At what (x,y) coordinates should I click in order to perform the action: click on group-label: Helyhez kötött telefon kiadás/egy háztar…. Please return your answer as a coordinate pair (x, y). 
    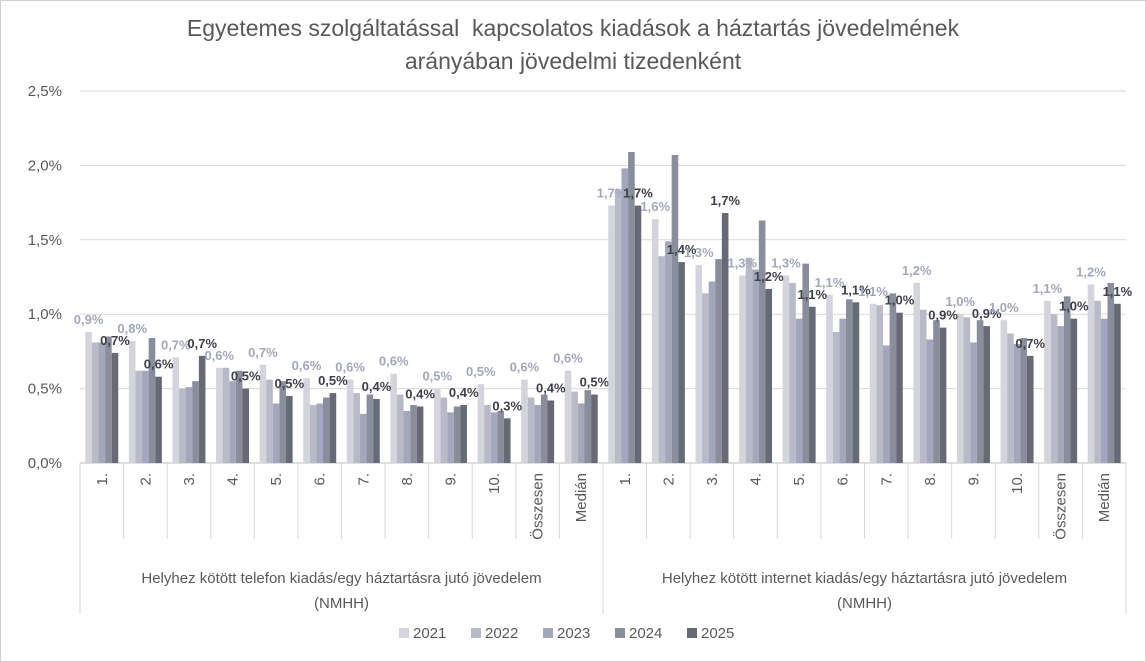
    Looking at the image, I should click on (341, 578).